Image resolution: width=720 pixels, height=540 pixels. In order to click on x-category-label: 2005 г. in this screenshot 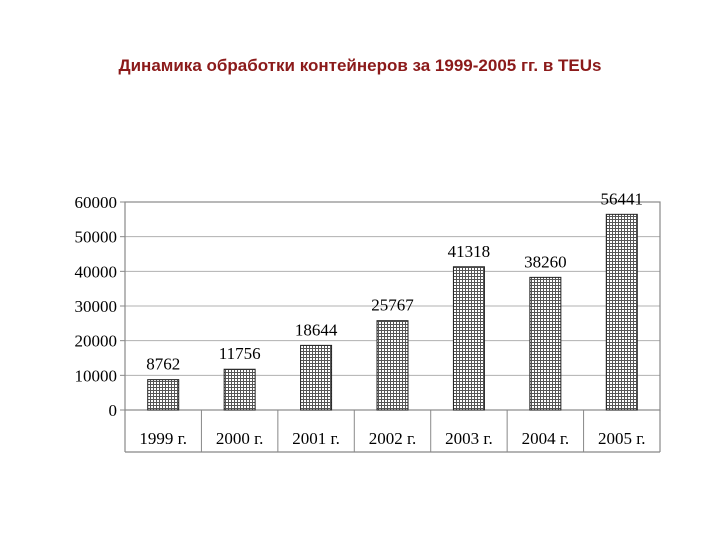, I will do `click(622, 438)`.